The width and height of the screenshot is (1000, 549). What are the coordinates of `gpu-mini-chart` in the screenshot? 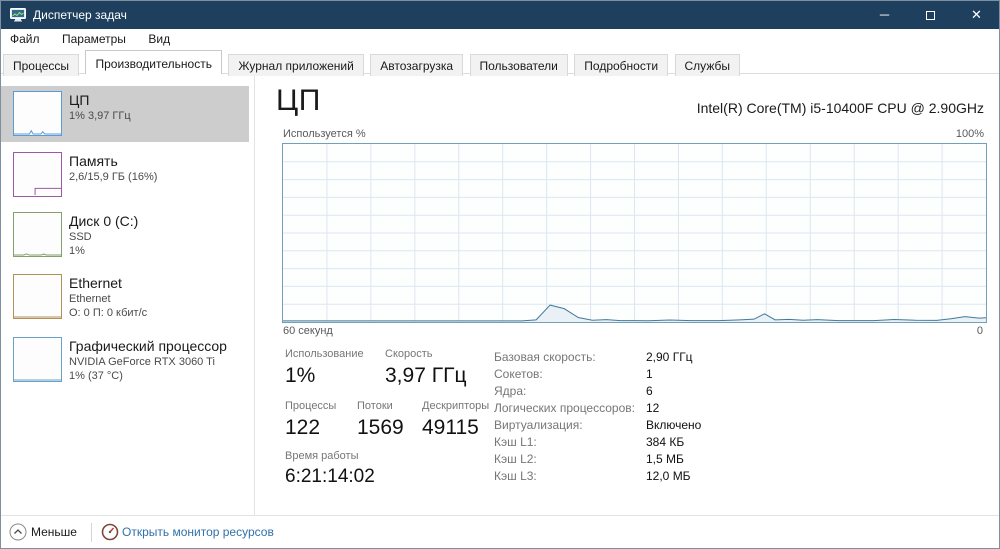 It's located at (37, 359).